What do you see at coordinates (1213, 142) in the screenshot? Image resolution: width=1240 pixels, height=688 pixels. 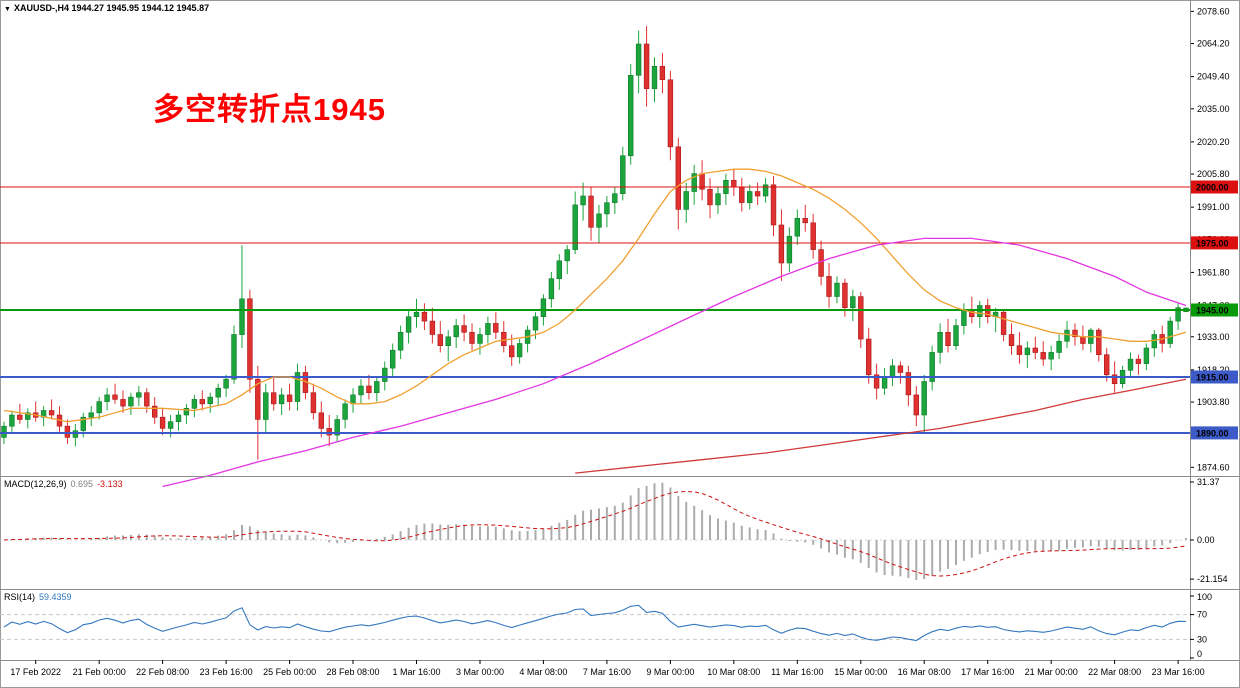 I see `price-axis-label: 2020.20` at bounding box center [1213, 142].